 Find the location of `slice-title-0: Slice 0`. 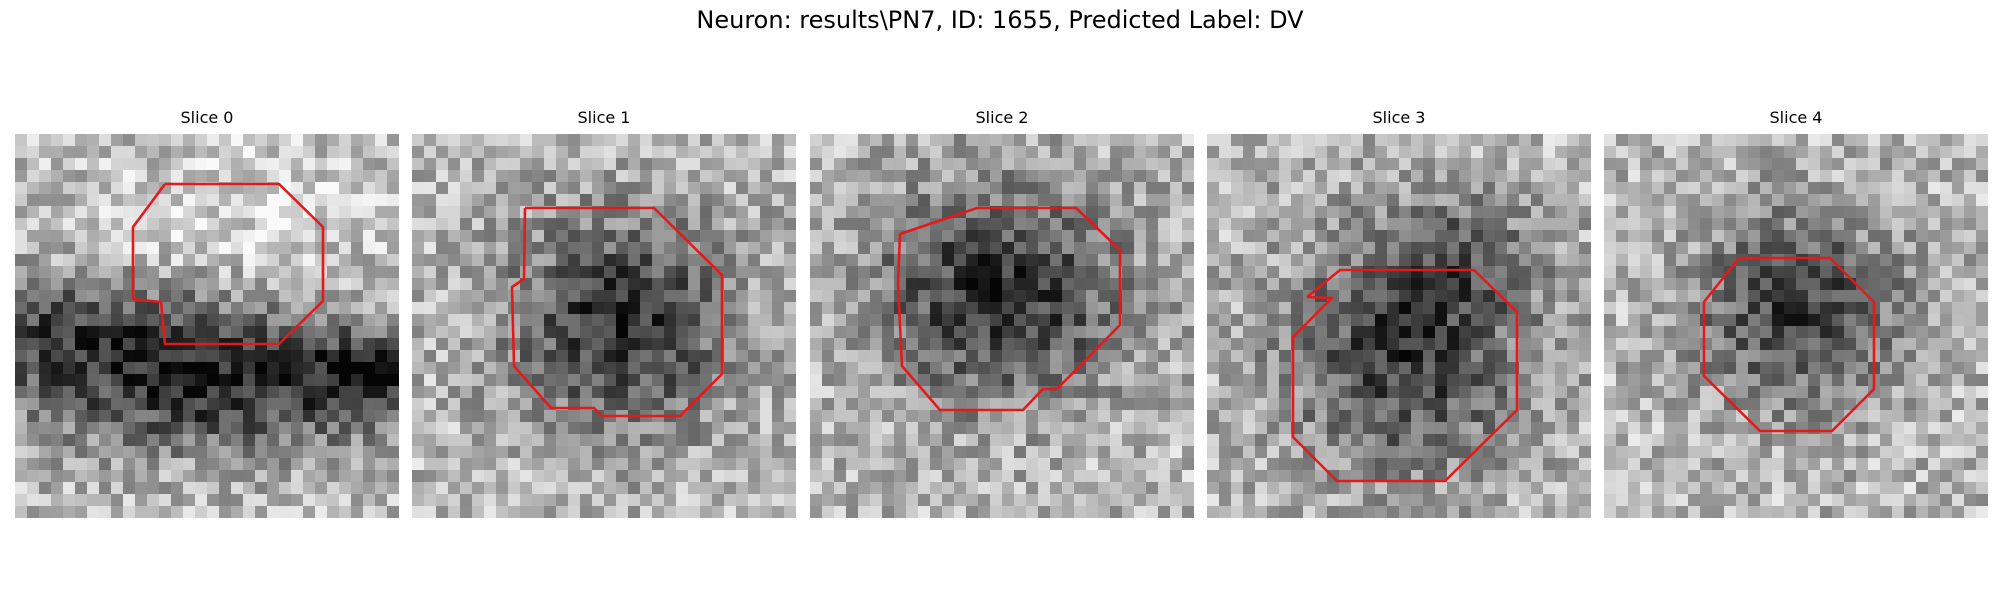

slice-title-0: Slice 0 is located at coordinates (207, 117).